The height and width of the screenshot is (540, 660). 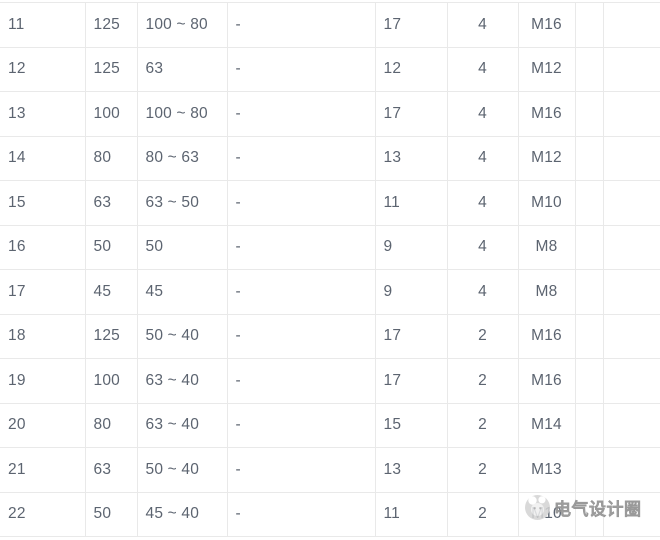 I want to click on table-cell: 63 ~ 50, so click(x=182, y=202).